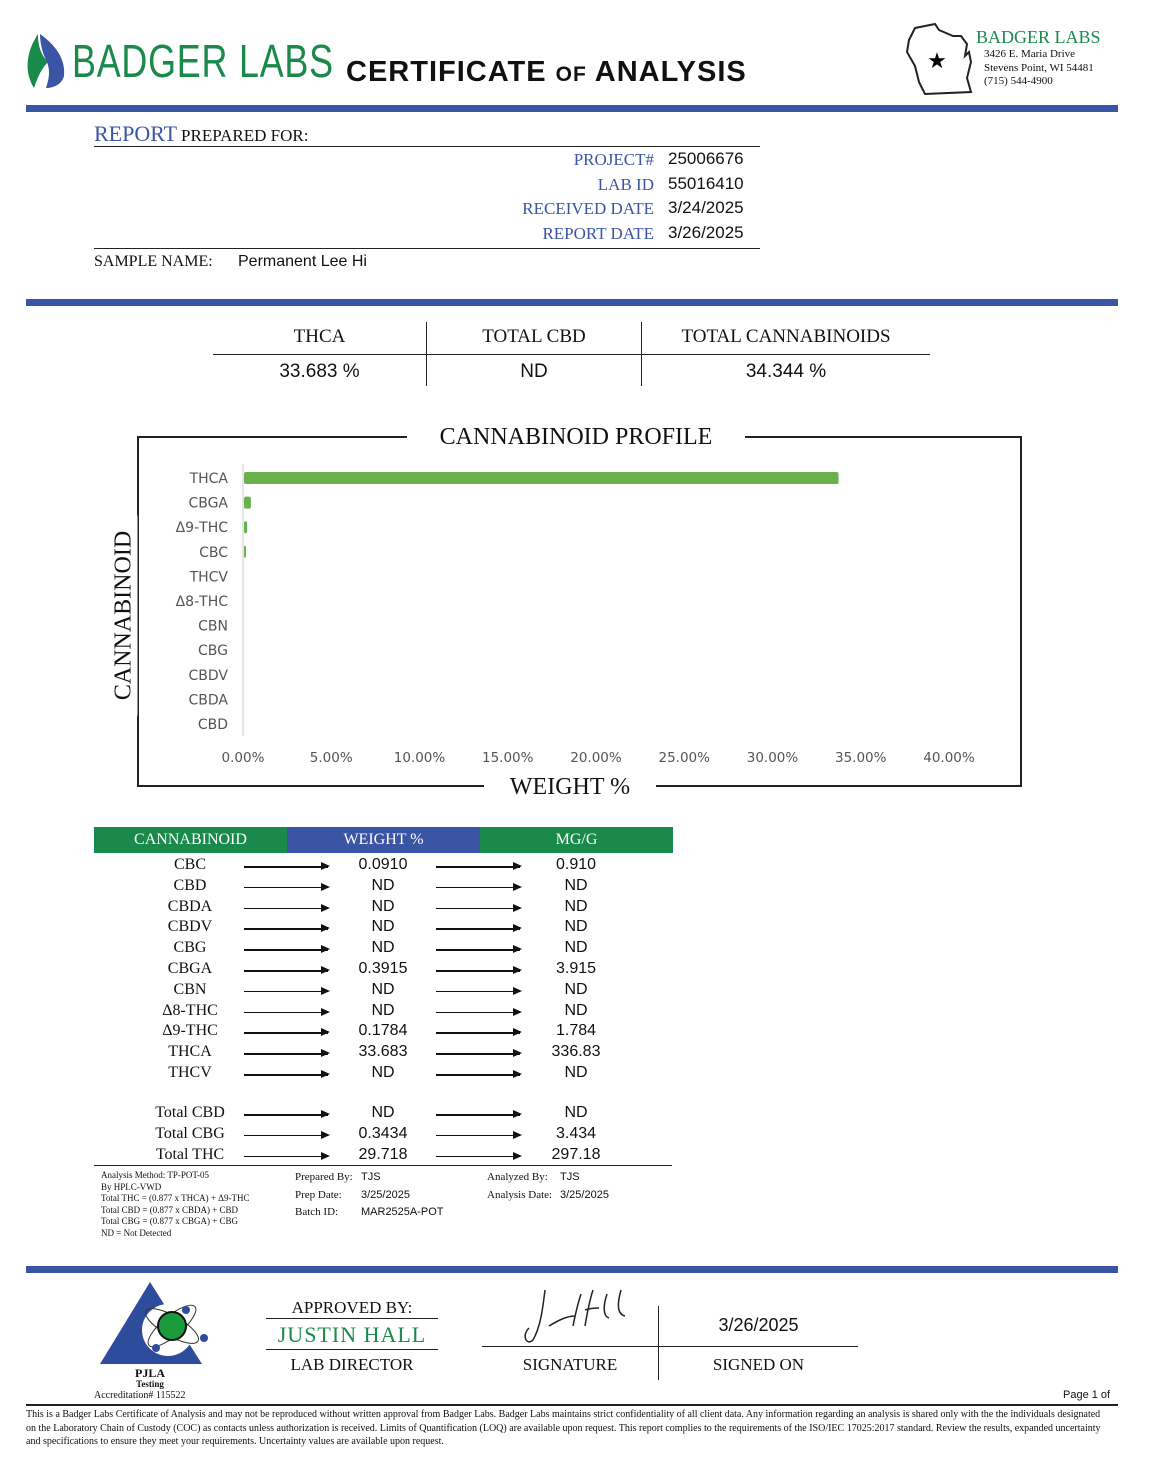 This screenshot has height=1478, width=1153. I want to click on x-tick-label: 30.00%, so click(773, 758).